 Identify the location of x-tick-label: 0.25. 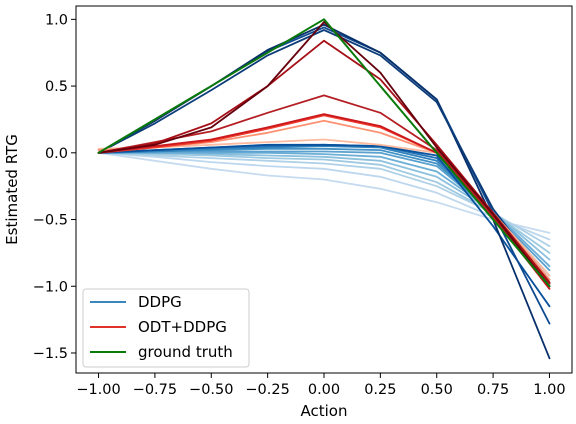
(380, 390).